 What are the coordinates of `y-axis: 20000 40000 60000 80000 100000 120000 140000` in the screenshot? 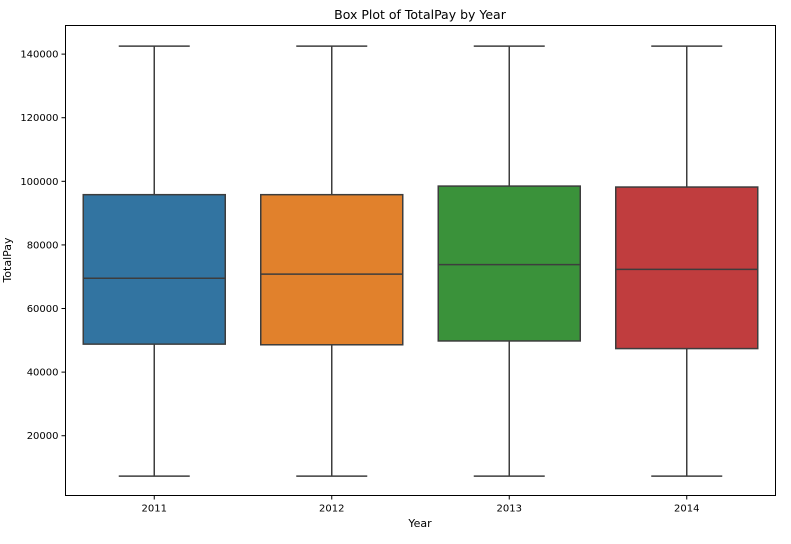 It's located at (43, 246).